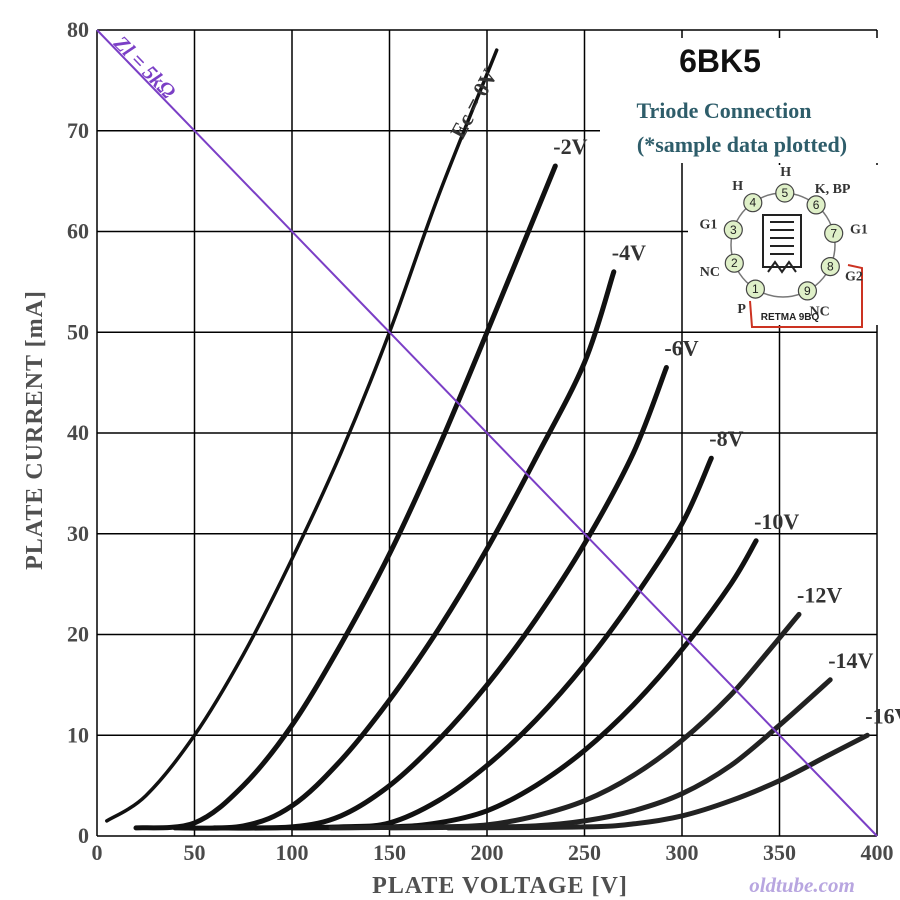  What do you see at coordinates (83, 835) in the screenshot?
I see `y-tick-label: 0` at bounding box center [83, 835].